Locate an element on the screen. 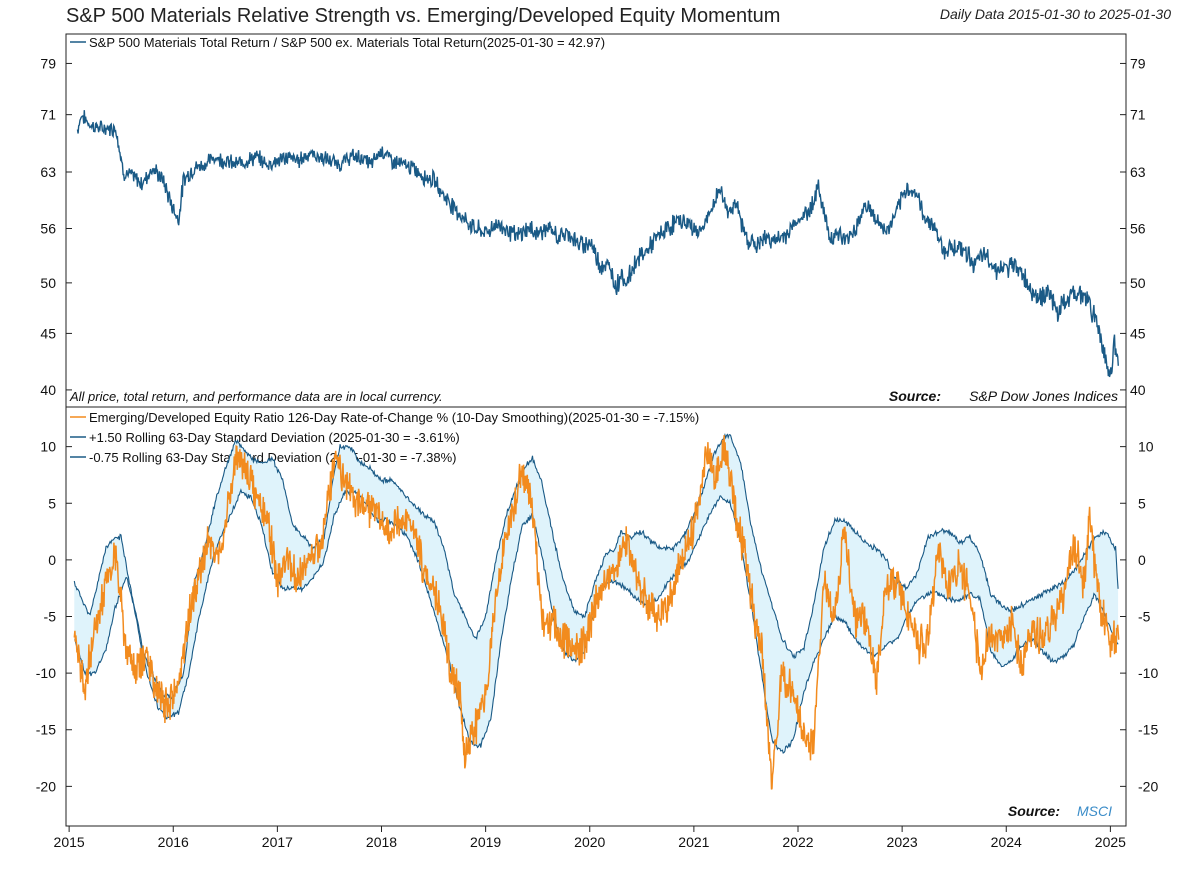 This screenshot has width=1179, height=873. top-y-tick-label-right: 63 is located at coordinates (1138, 172).